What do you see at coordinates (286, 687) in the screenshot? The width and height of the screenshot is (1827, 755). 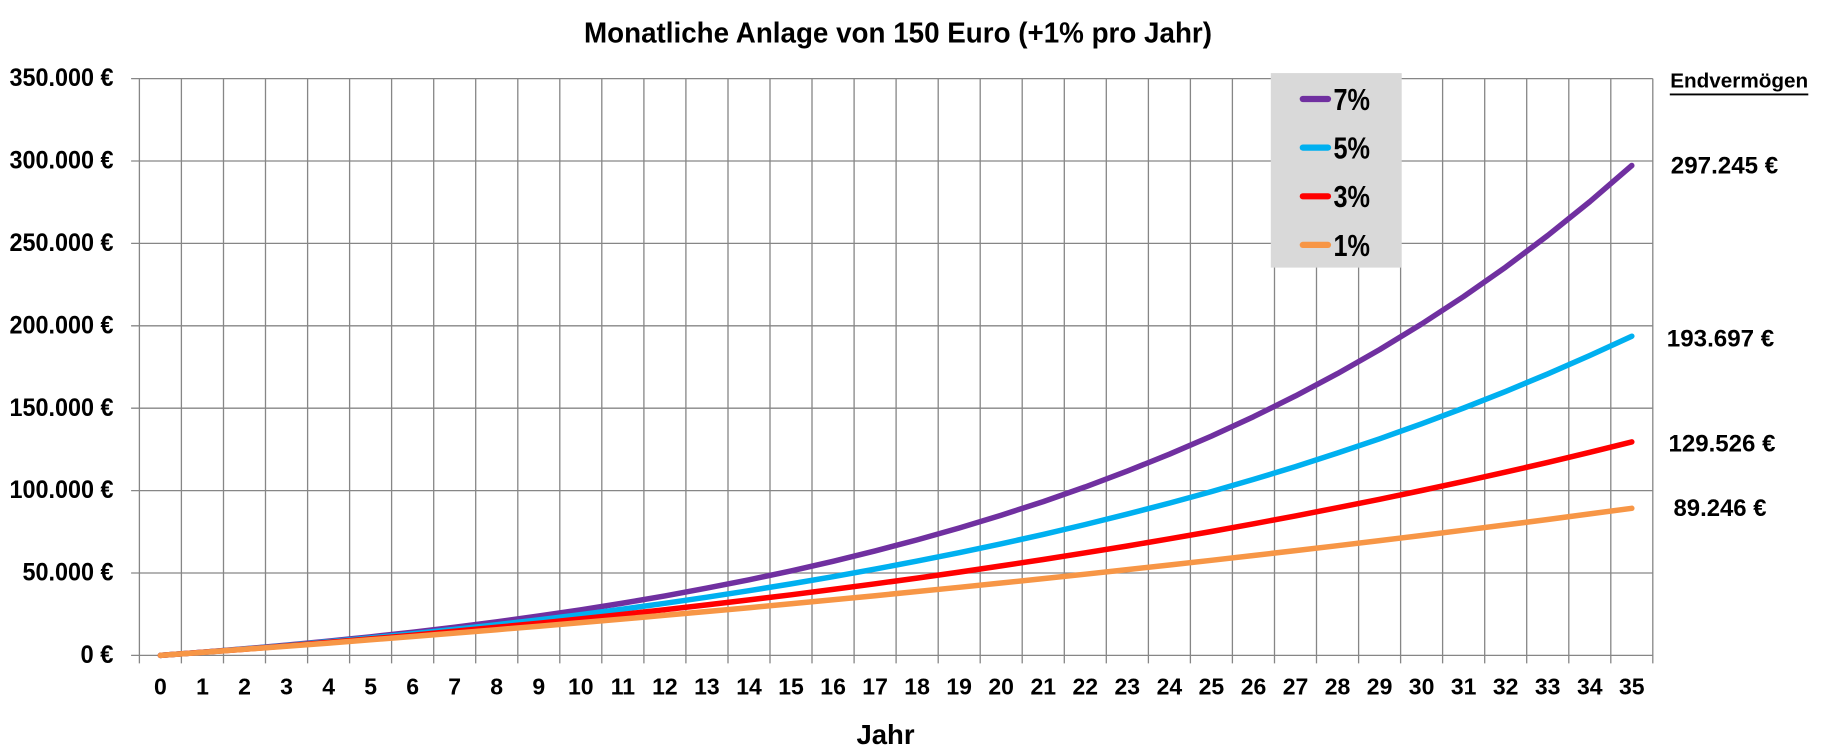 I see `svg-text: 3` at bounding box center [286, 687].